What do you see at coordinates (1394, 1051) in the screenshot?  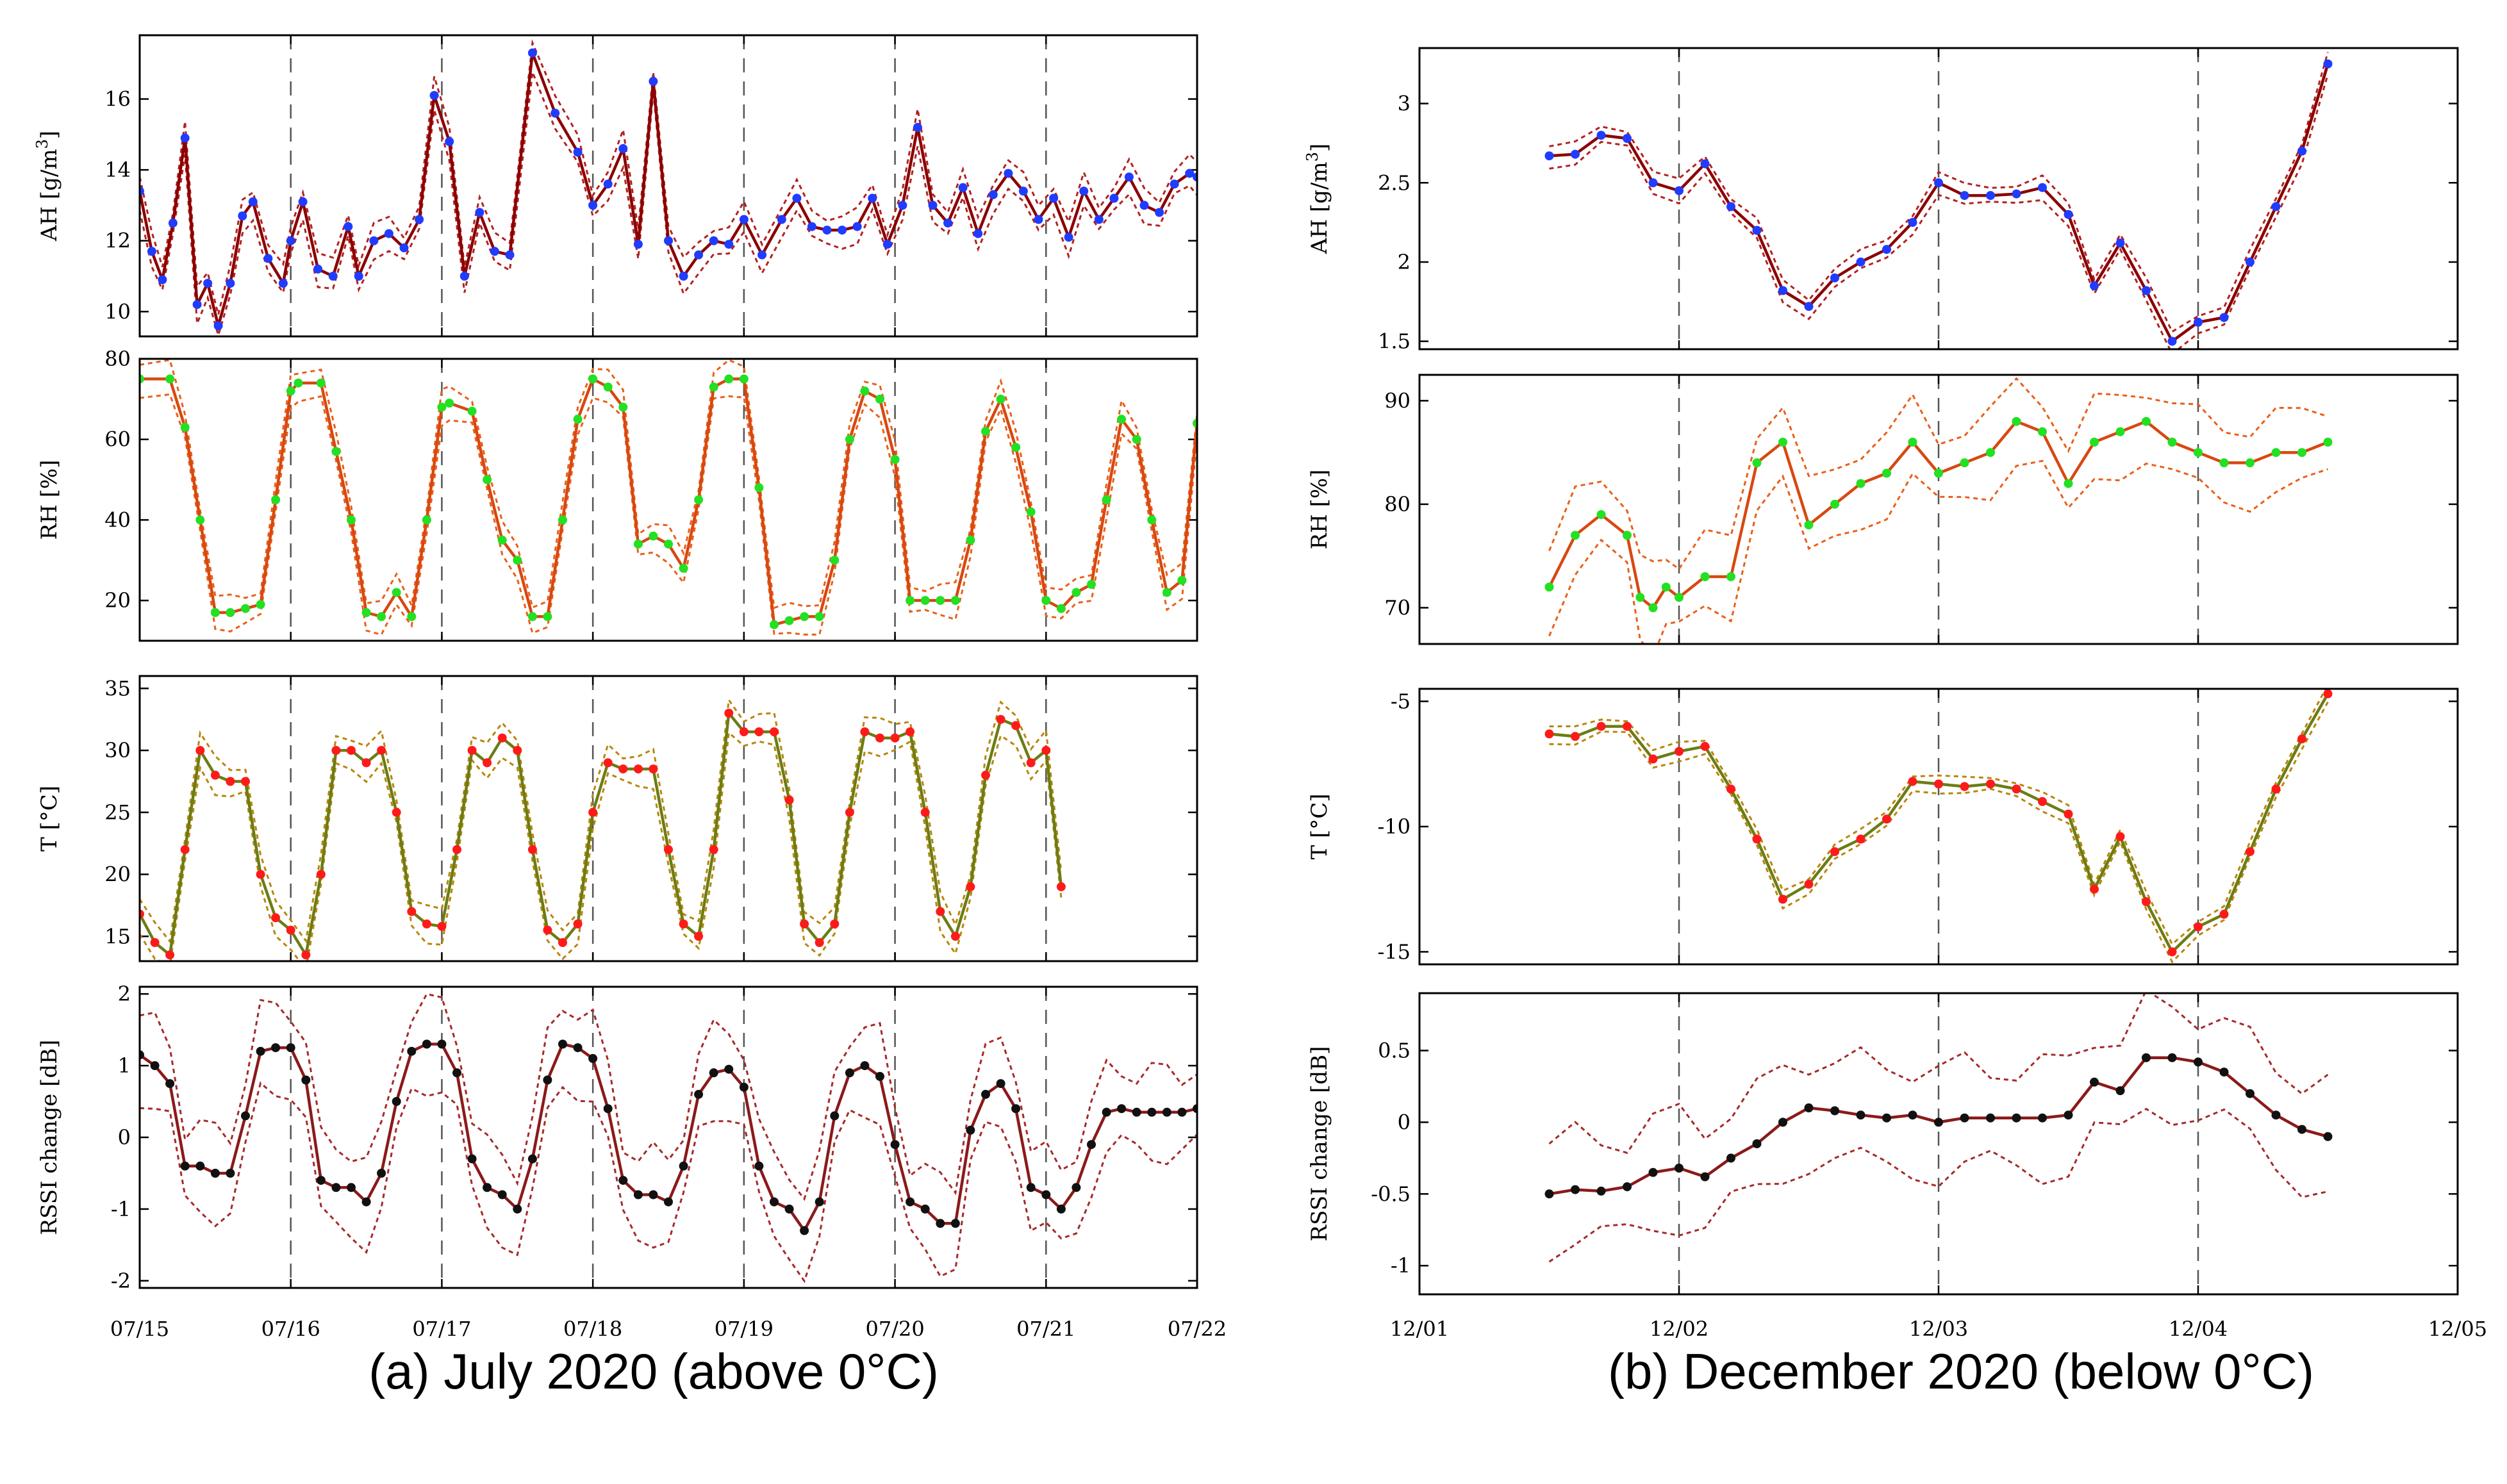 I see `y-tick-label: 0.5` at bounding box center [1394, 1051].